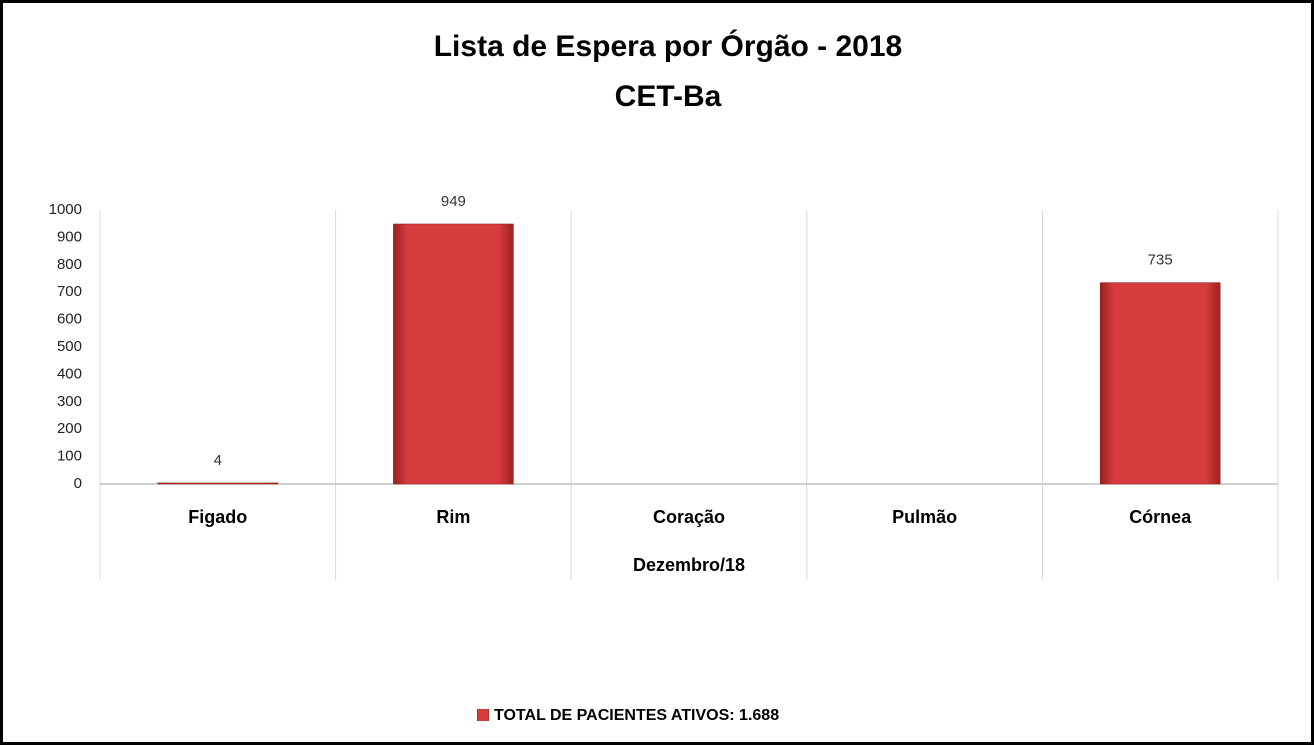 The width and height of the screenshot is (1314, 745). What do you see at coordinates (69, 319) in the screenshot?
I see `y-tick-label: 600` at bounding box center [69, 319].